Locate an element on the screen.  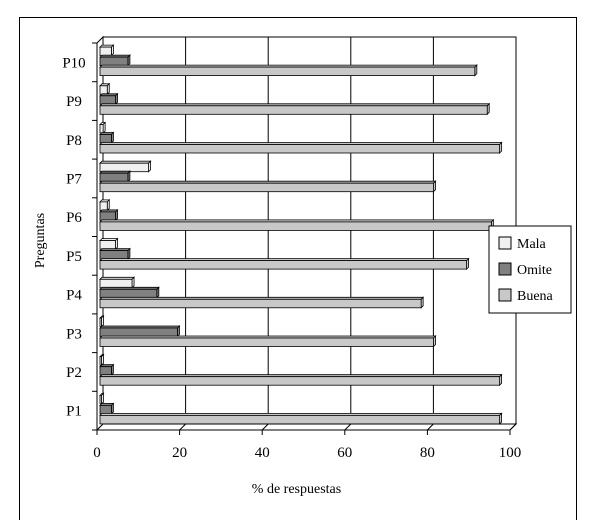
x-tick-label-100: 100 is located at coordinates (510, 453).